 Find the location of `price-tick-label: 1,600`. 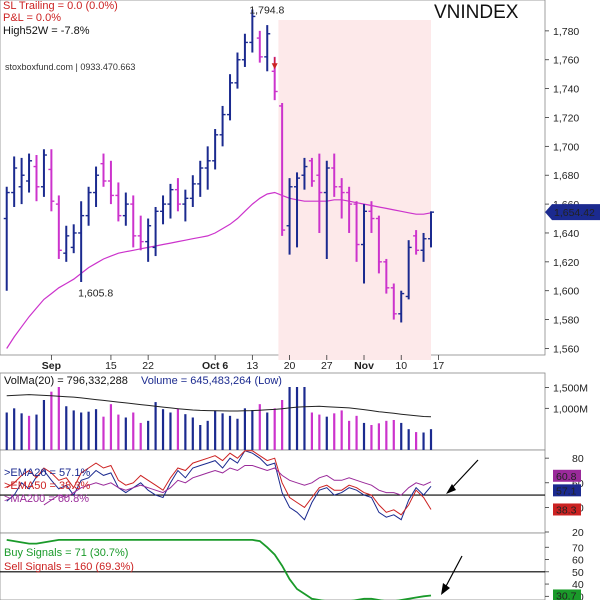

price-tick-label: 1,600 is located at coordinates (566, 292).